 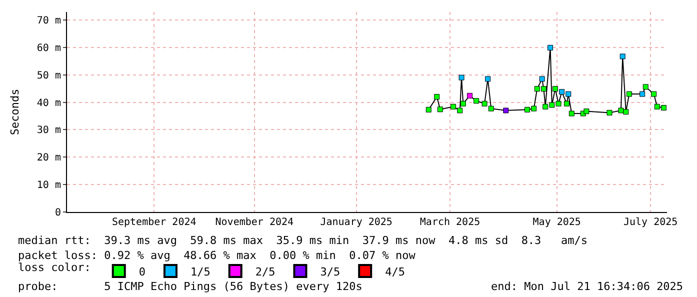 I want to click on text: packet loss: 0.92 % avg 48.66 % max 0.00 % min 0.07 % now, so click(x=217, y=255).